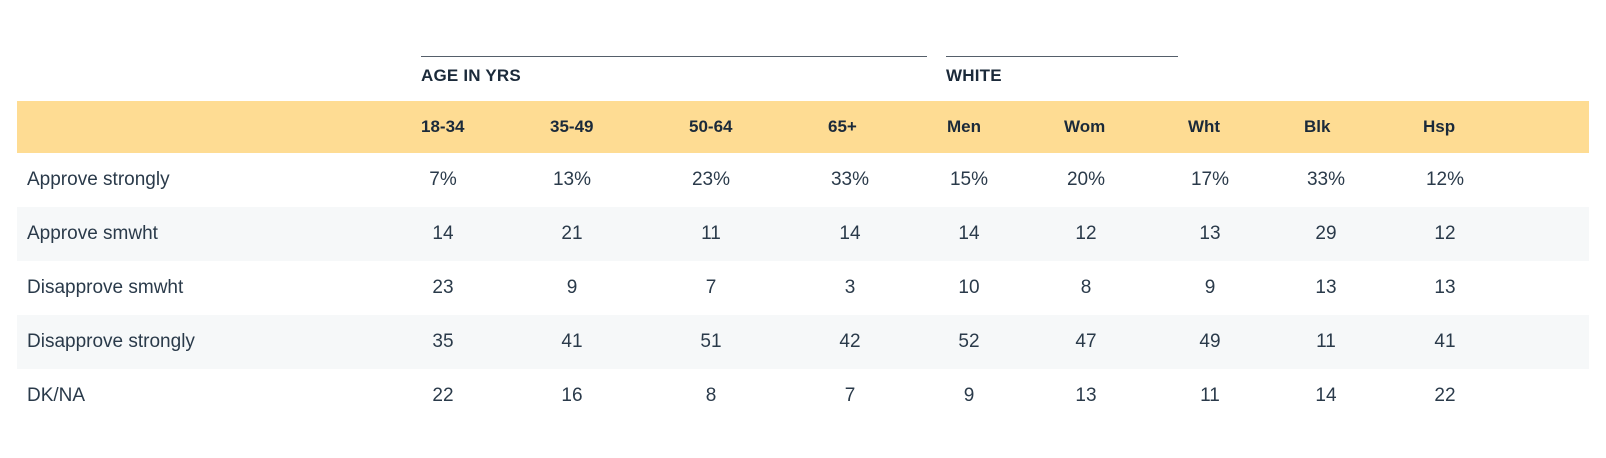 The height and width of the screenshot is (458, 1606). I want to click on table-cell: 20%, so click(1126, 180).